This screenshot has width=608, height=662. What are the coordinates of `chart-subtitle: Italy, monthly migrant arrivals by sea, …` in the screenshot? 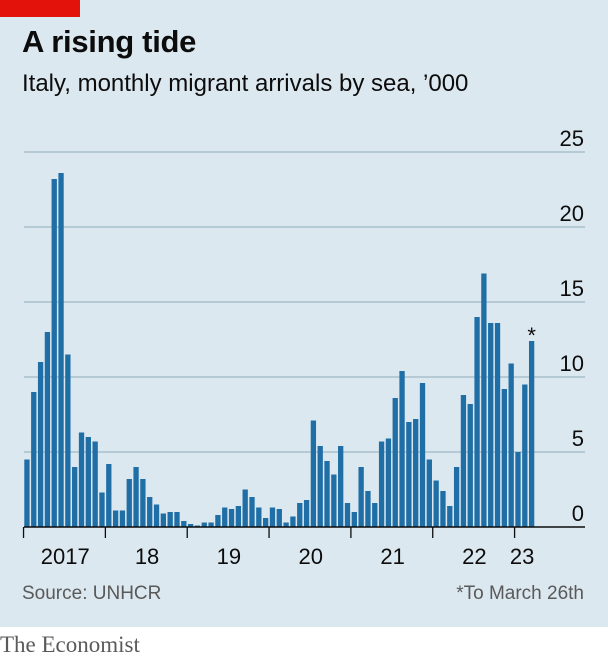 It's located at (245, 83).